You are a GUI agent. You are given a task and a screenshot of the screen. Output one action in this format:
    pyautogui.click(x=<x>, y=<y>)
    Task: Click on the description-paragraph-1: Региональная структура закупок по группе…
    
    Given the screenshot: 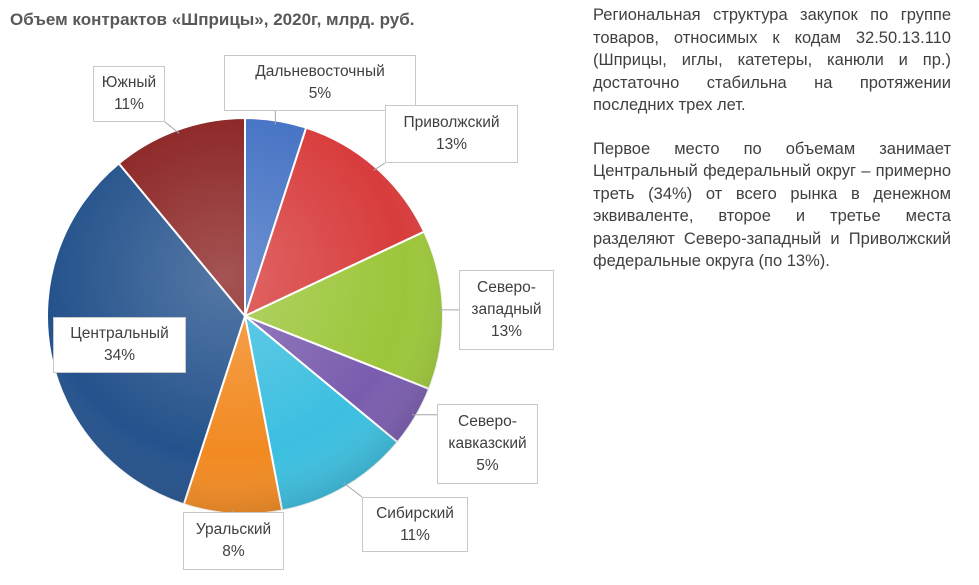 What is the action you would take?
    pyautogui.click(x=772, y=60)
    